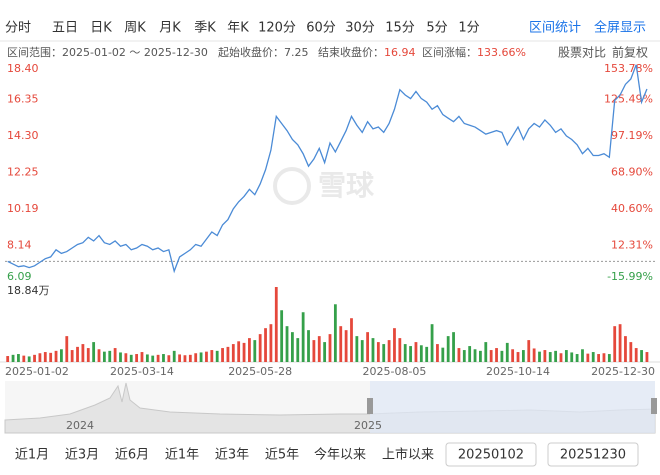  What do you see at coordinates (400, 52) in the screenshot?
I see `stat-value: 16.94` at bounding box center [400, 52].